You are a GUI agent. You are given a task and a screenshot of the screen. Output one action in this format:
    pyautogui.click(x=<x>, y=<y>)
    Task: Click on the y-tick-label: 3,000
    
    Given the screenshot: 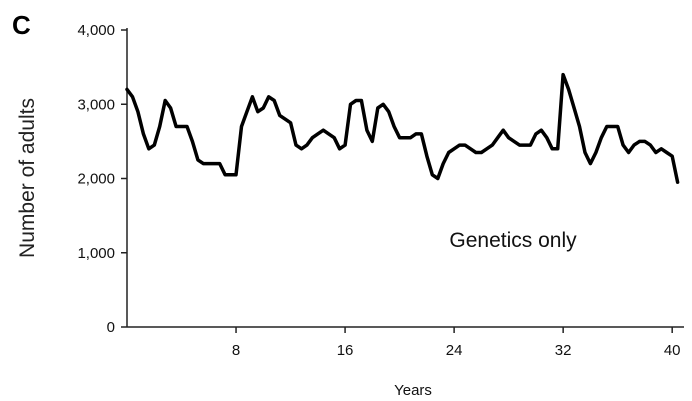 What is the action you would take?
    pyautogui.click(x=96, y=104)
    